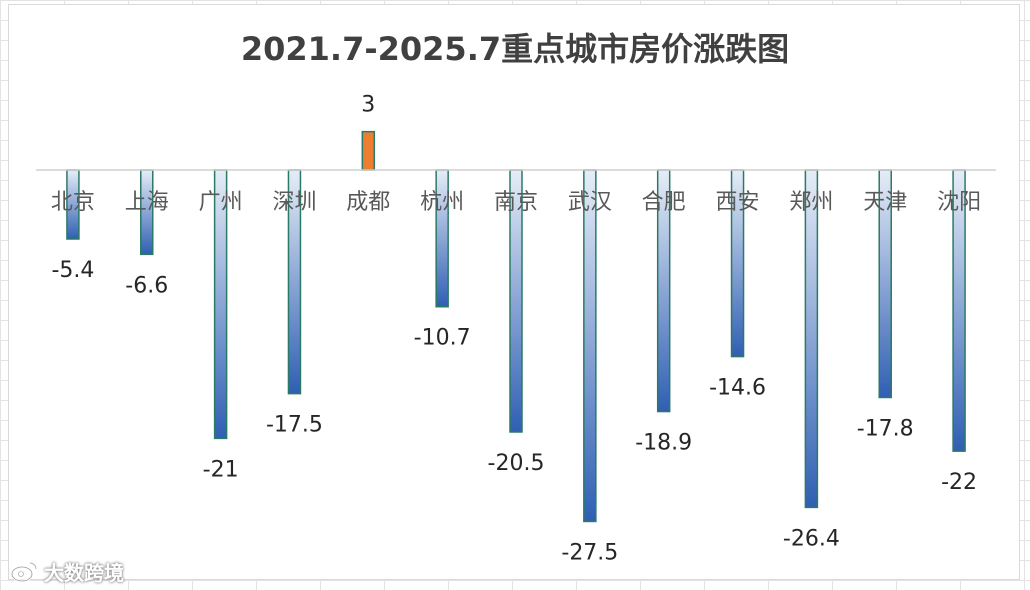 Image resolution: width=1030 pixels, height=590 pixels. What do you see at coordinates (811, 538) in the screenshot?
I see `data-label: -26.4` at bounding box center [811, 538].